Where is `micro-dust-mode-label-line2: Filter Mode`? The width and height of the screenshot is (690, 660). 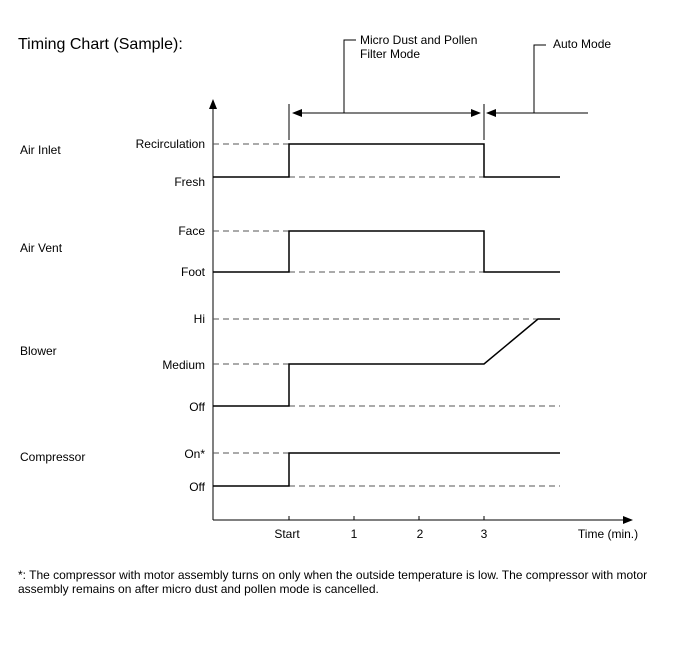 micro-dust-mode-label-line2: Filter Mode is located at coordinates (390, 54).